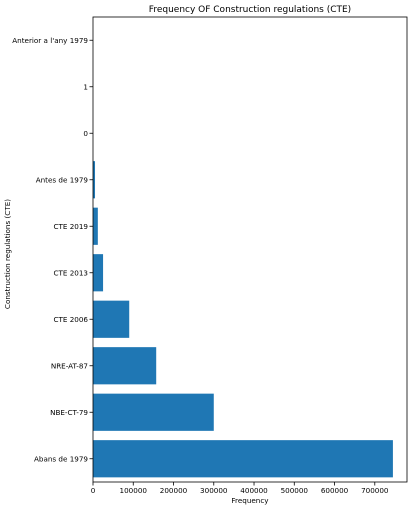  What do you see at coordinates (50, 40) in the screenshot?
I see `y-tick-label: Anterior a l'any 1979` at bounding box center [50, 40].